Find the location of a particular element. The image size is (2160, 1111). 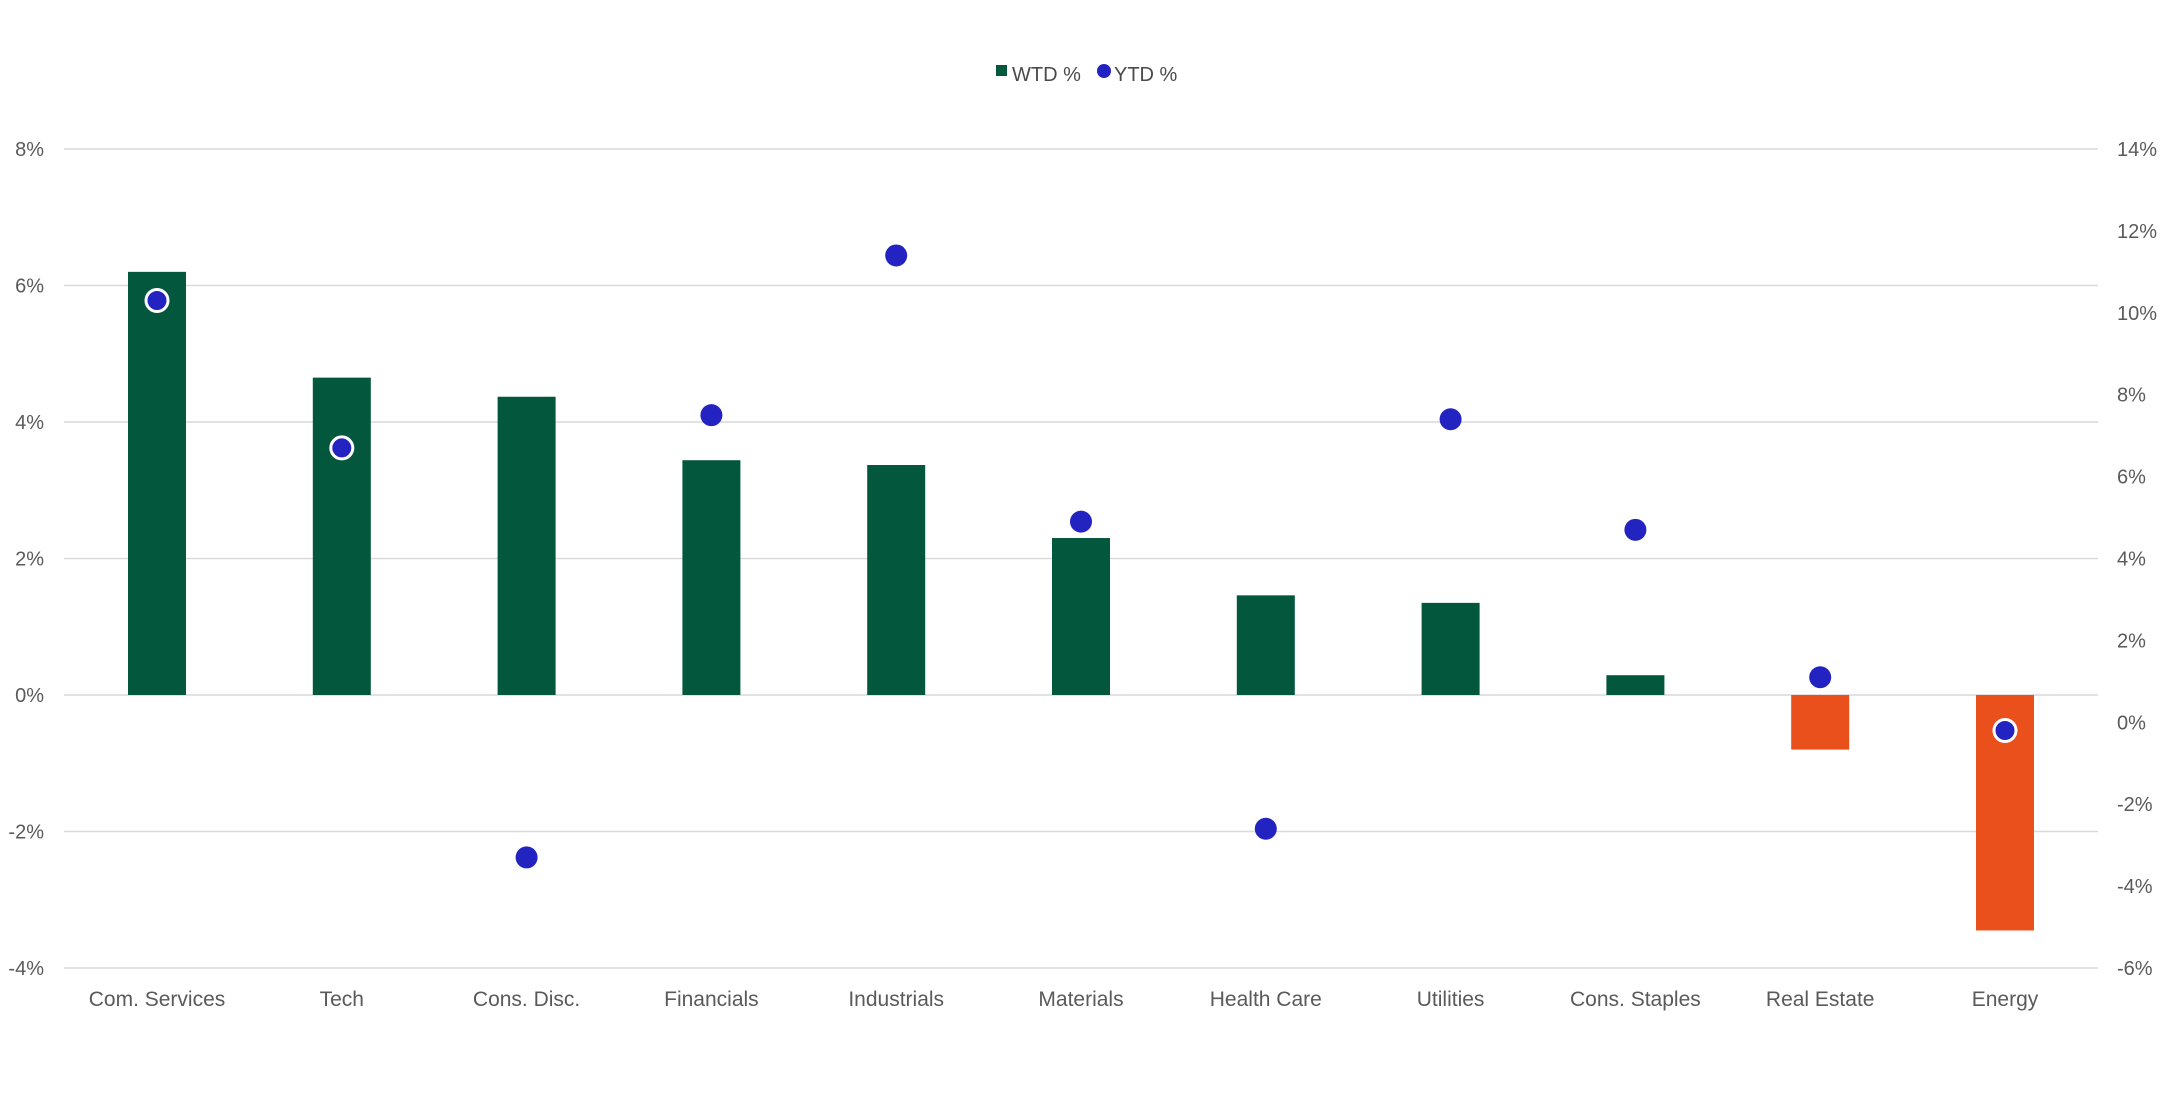

category-label: Cons. Disc. is located at coordinates (526, 999).